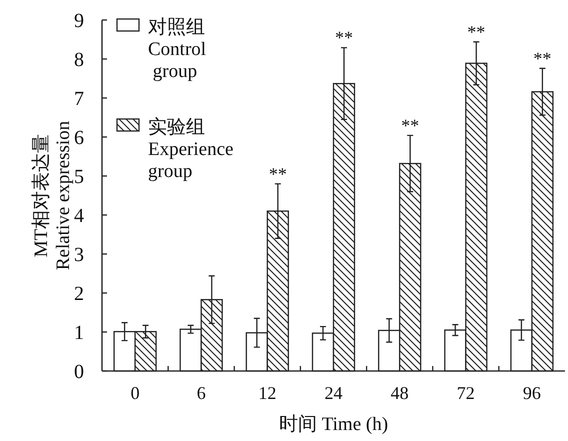  Describe the element at coordinates (79, 60) in the screenshot. I see `y-tick-label: 8` at that location.